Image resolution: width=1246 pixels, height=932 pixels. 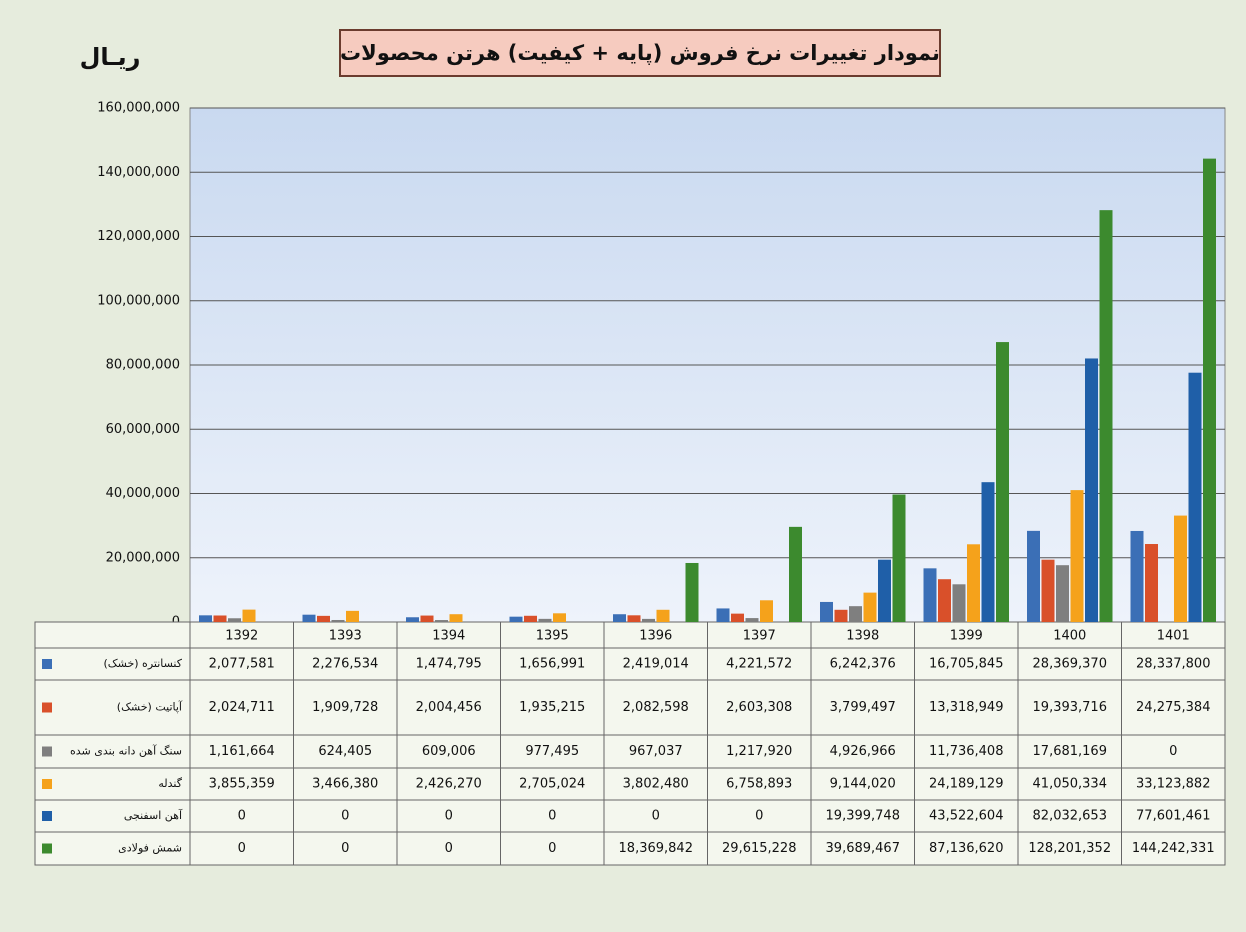 I want to click on table-value: 16,705,845, so click(x=966, y=664).